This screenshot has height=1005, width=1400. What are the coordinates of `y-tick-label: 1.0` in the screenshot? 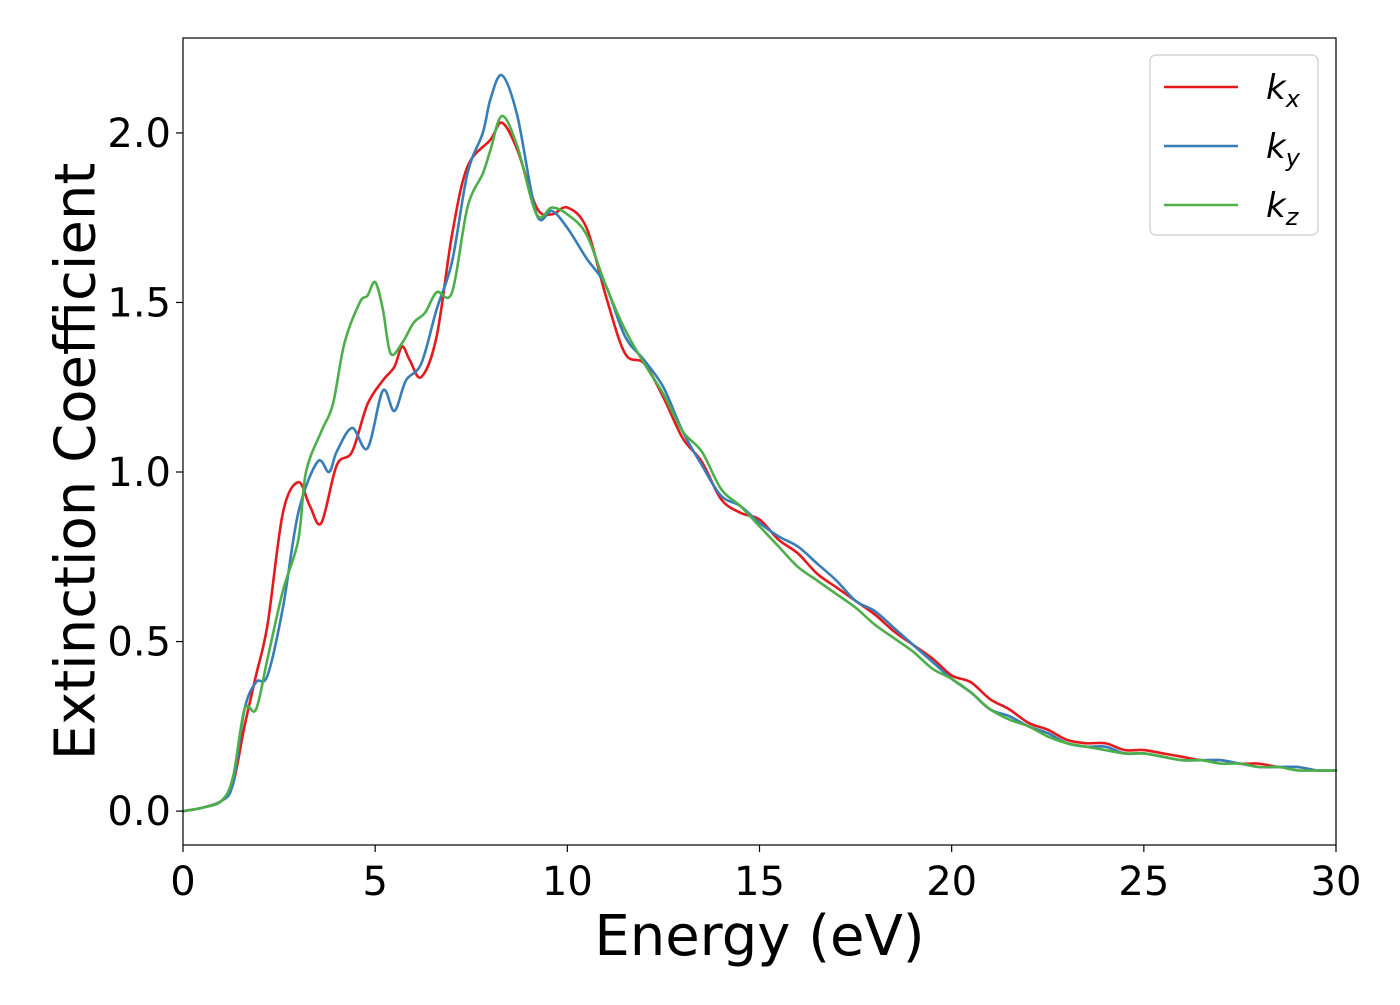 It's located at (139, 473).